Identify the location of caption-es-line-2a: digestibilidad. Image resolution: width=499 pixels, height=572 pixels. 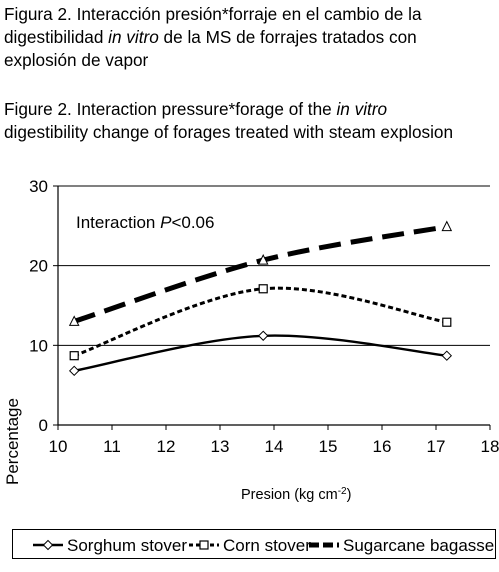
(56, 37).